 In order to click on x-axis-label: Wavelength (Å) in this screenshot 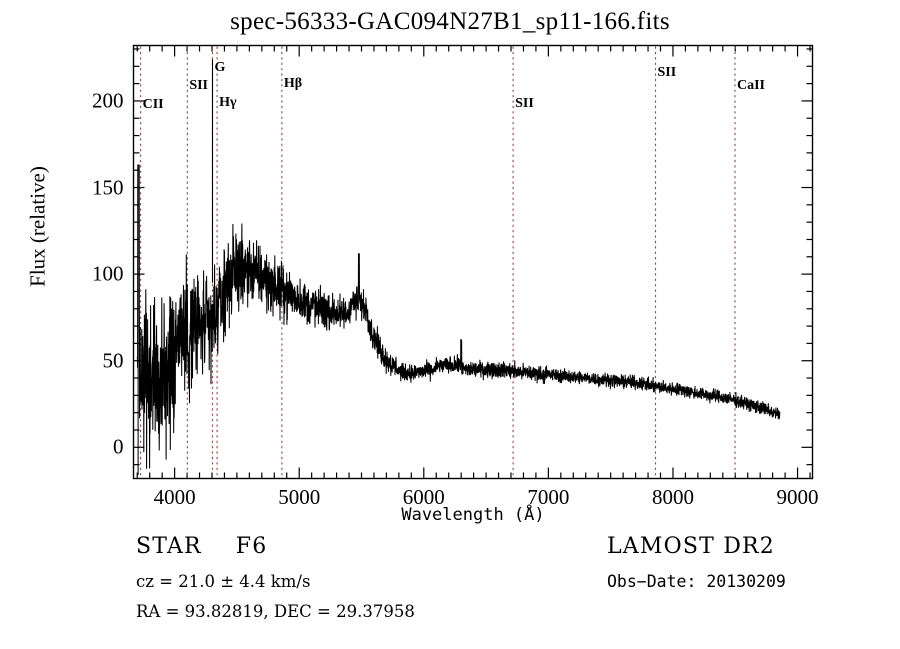, I will do `click(473, 515)`.